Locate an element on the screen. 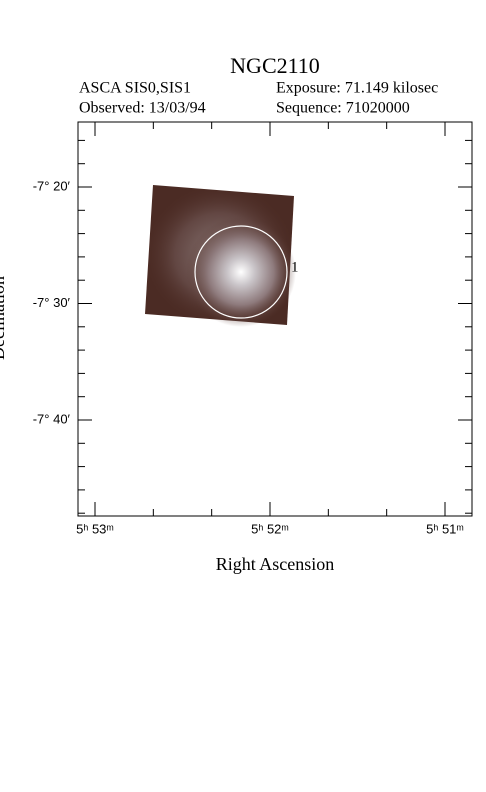 This screenshot has height=792, width=486. y-tick-label: -7° 20′ is located at coordinates (52, 185).